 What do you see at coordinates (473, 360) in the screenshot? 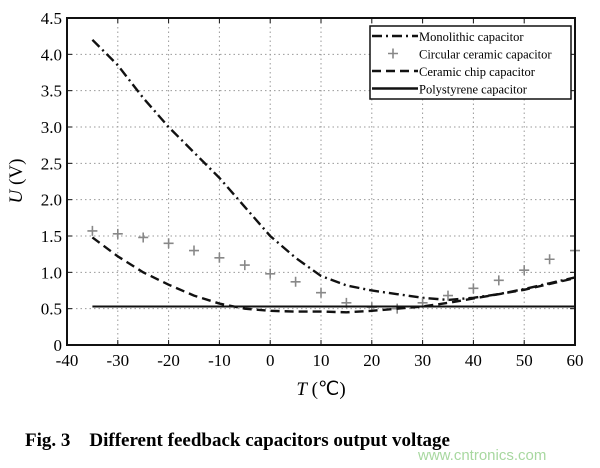
I see `x-tick-label: 40` at bounding box center [473, 360].